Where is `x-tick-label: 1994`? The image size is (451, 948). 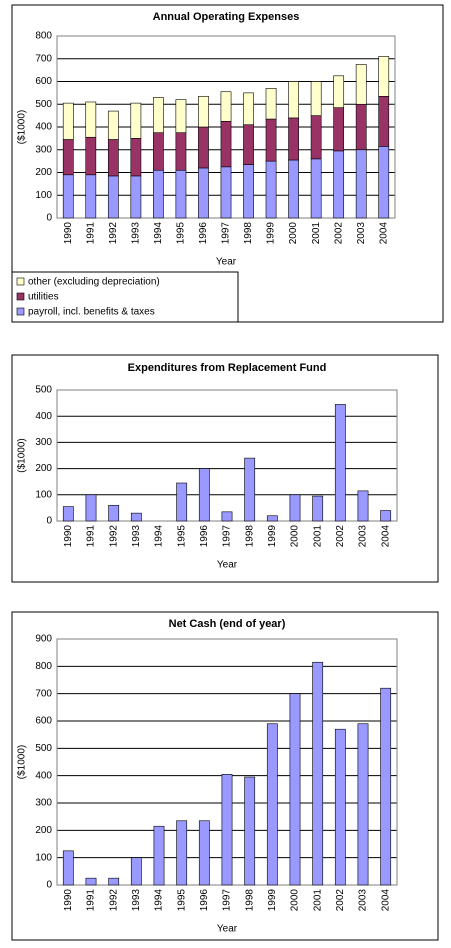
x-tick-label: 1994 is located at coordinates (159, 900).